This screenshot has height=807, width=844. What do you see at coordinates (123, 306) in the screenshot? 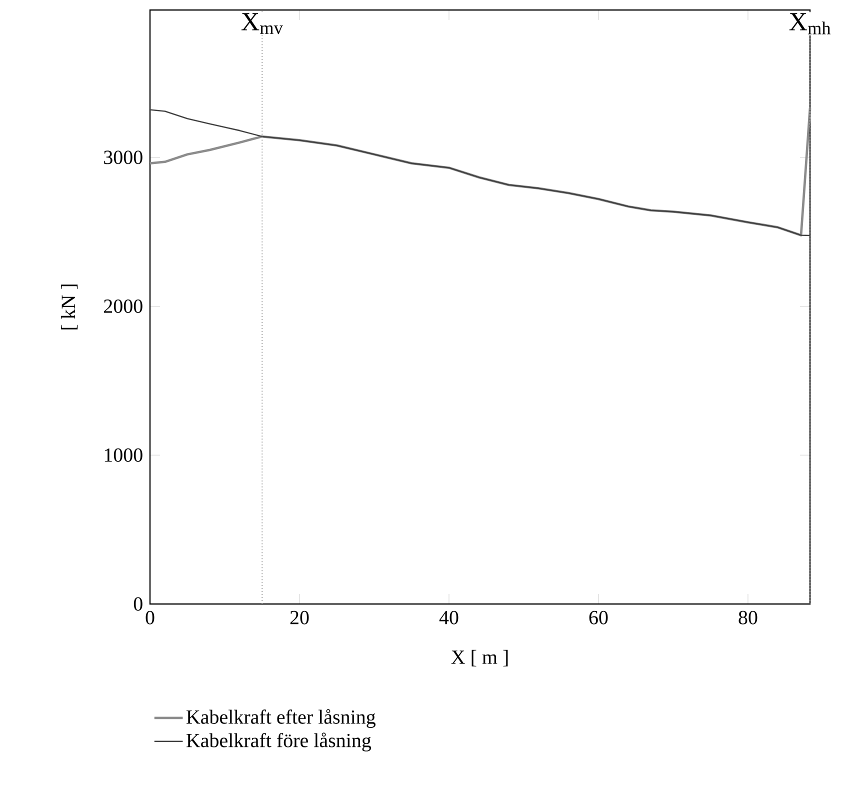
I see `y-tick-label: 2000` at bounding box center [123, 306].